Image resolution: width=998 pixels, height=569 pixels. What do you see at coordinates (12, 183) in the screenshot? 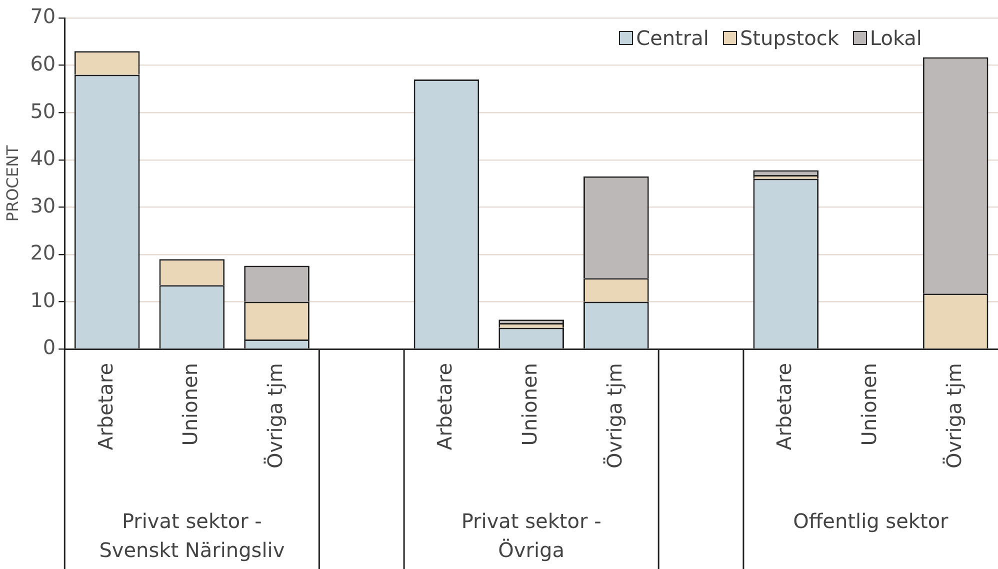
I see `y-axis-title: PROCENT` at bounding box center [12, 183].